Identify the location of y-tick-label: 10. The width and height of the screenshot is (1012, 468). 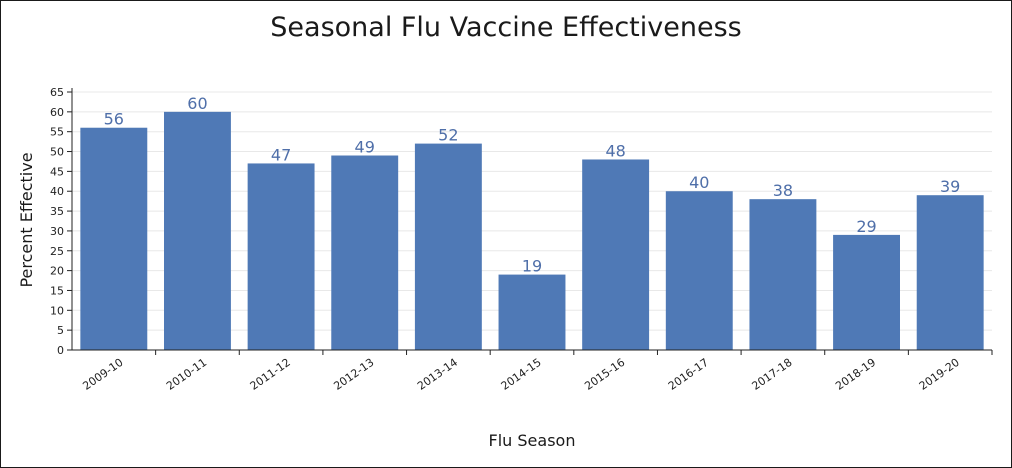
(57, 310).